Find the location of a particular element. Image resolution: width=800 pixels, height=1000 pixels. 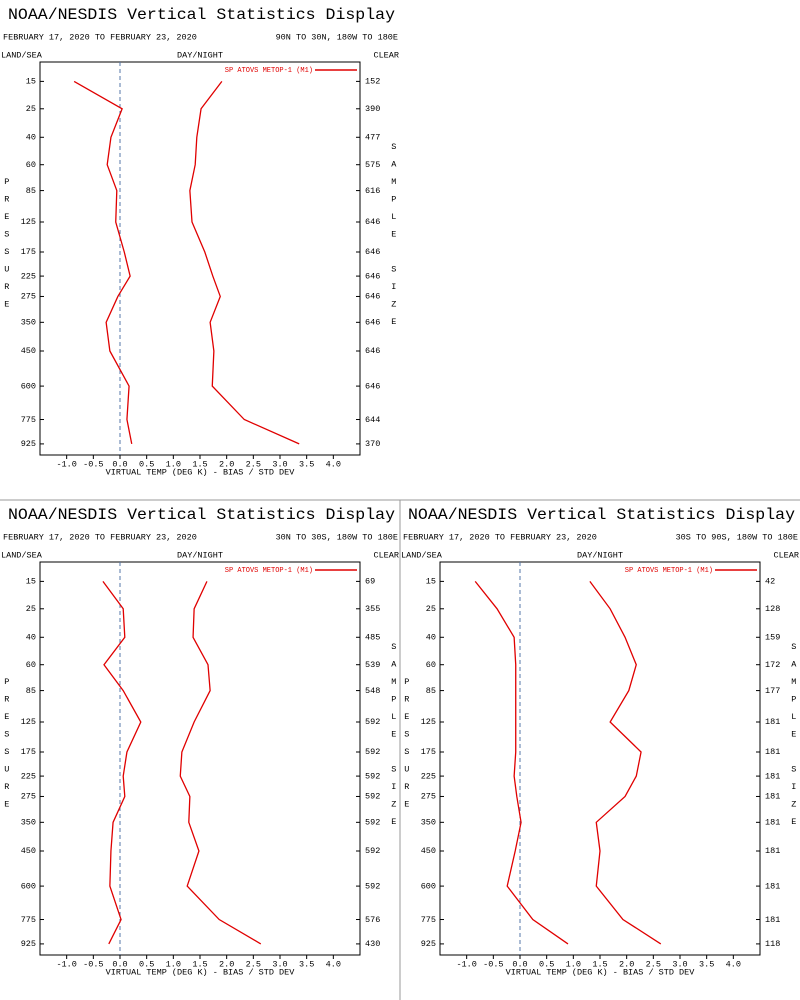

sample-size-label: 370 is located at coordinates (372, 444).